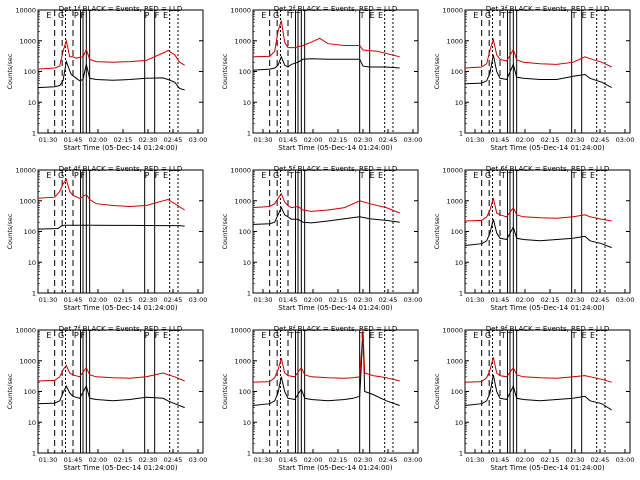 The height and width of the screenshot is (480, 640). Describe the element at coordinates (335, 9) in the screenshot. I see `plot-title: Det 2f BLACK = Events, RED = LLD` at that location.